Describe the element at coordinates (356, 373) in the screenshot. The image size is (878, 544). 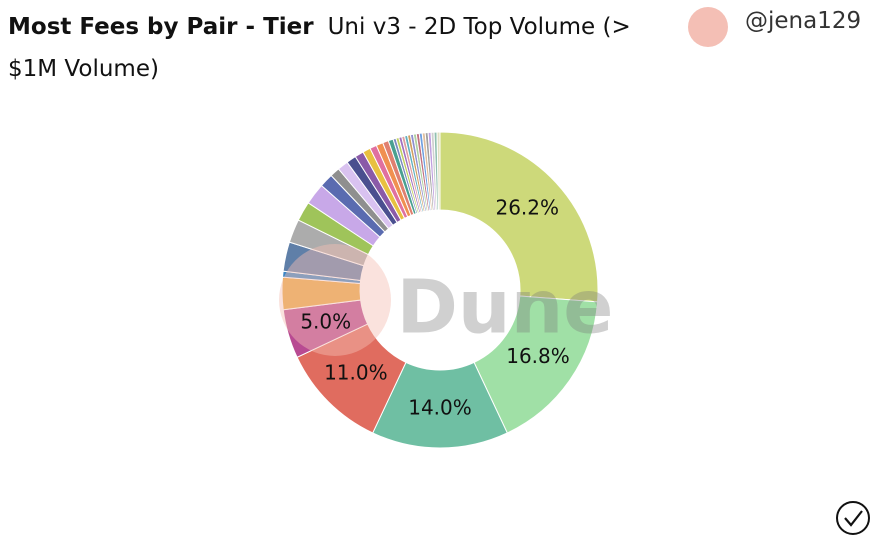
I see `data-label: 11.0%` at that location.